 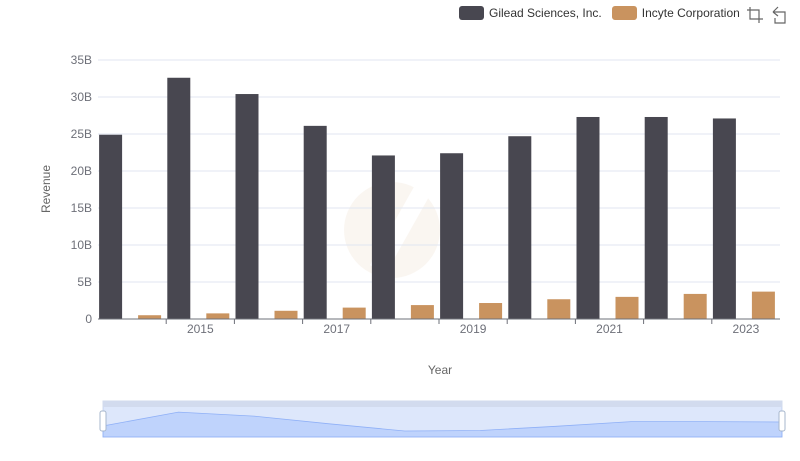 What do you see at coordinates (111, 226) in the screenshot?
I see `bar-gilead-2014` at bounding box center [111, 226].